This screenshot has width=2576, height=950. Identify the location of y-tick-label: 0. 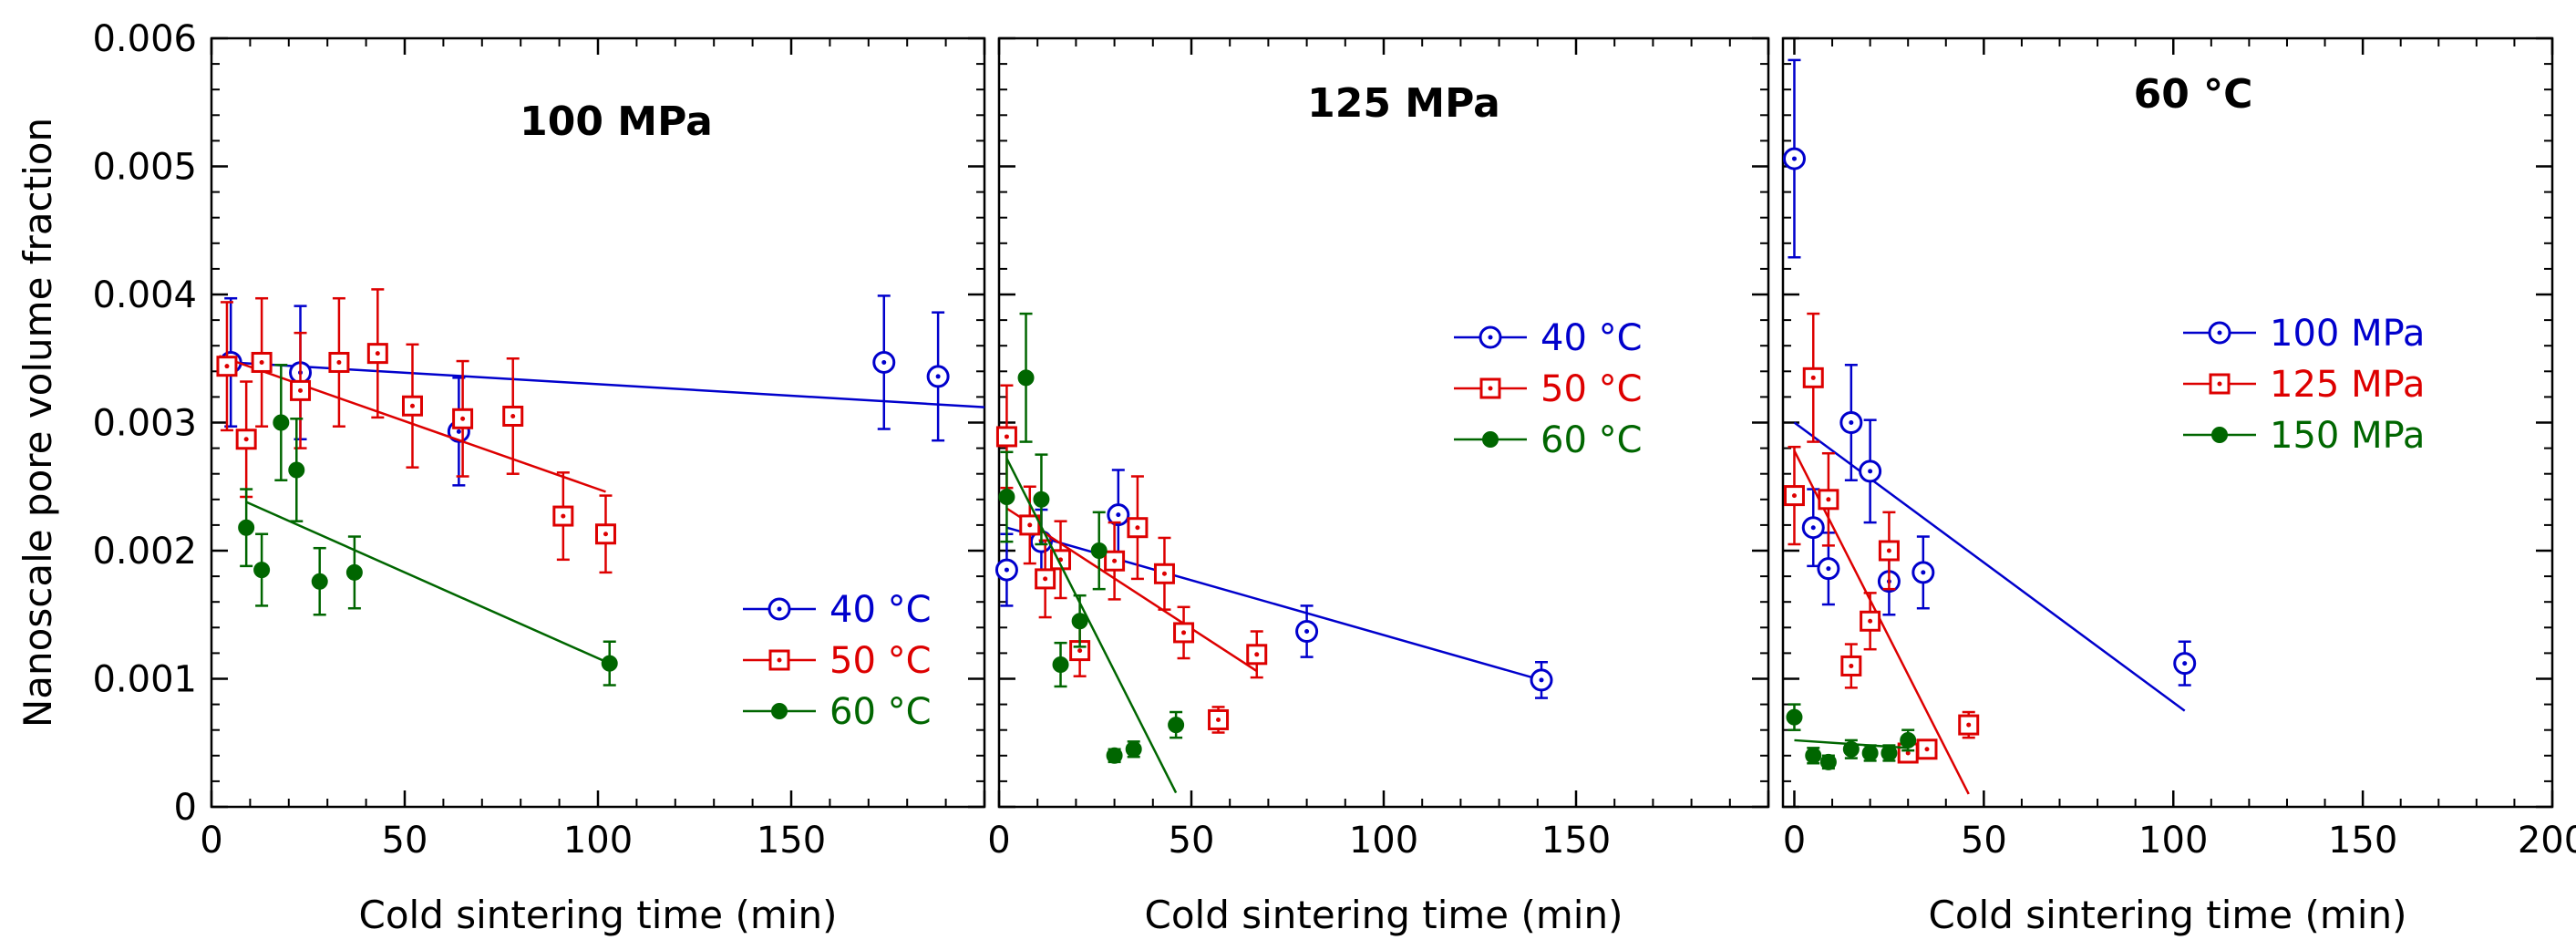
(185, 808).